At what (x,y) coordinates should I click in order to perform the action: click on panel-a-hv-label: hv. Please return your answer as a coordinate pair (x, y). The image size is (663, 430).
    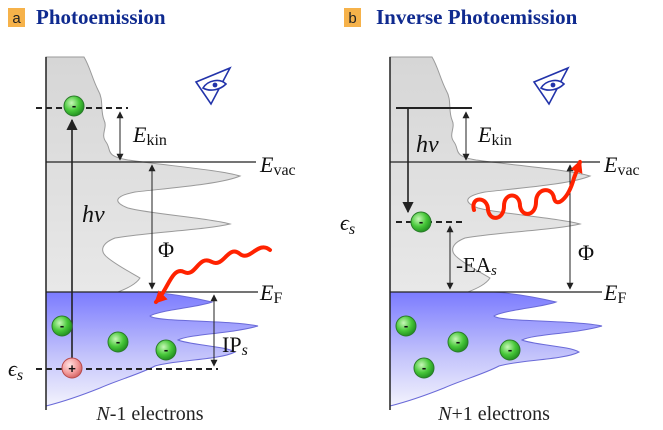
    Looking at the image, I should click on (93, 215).